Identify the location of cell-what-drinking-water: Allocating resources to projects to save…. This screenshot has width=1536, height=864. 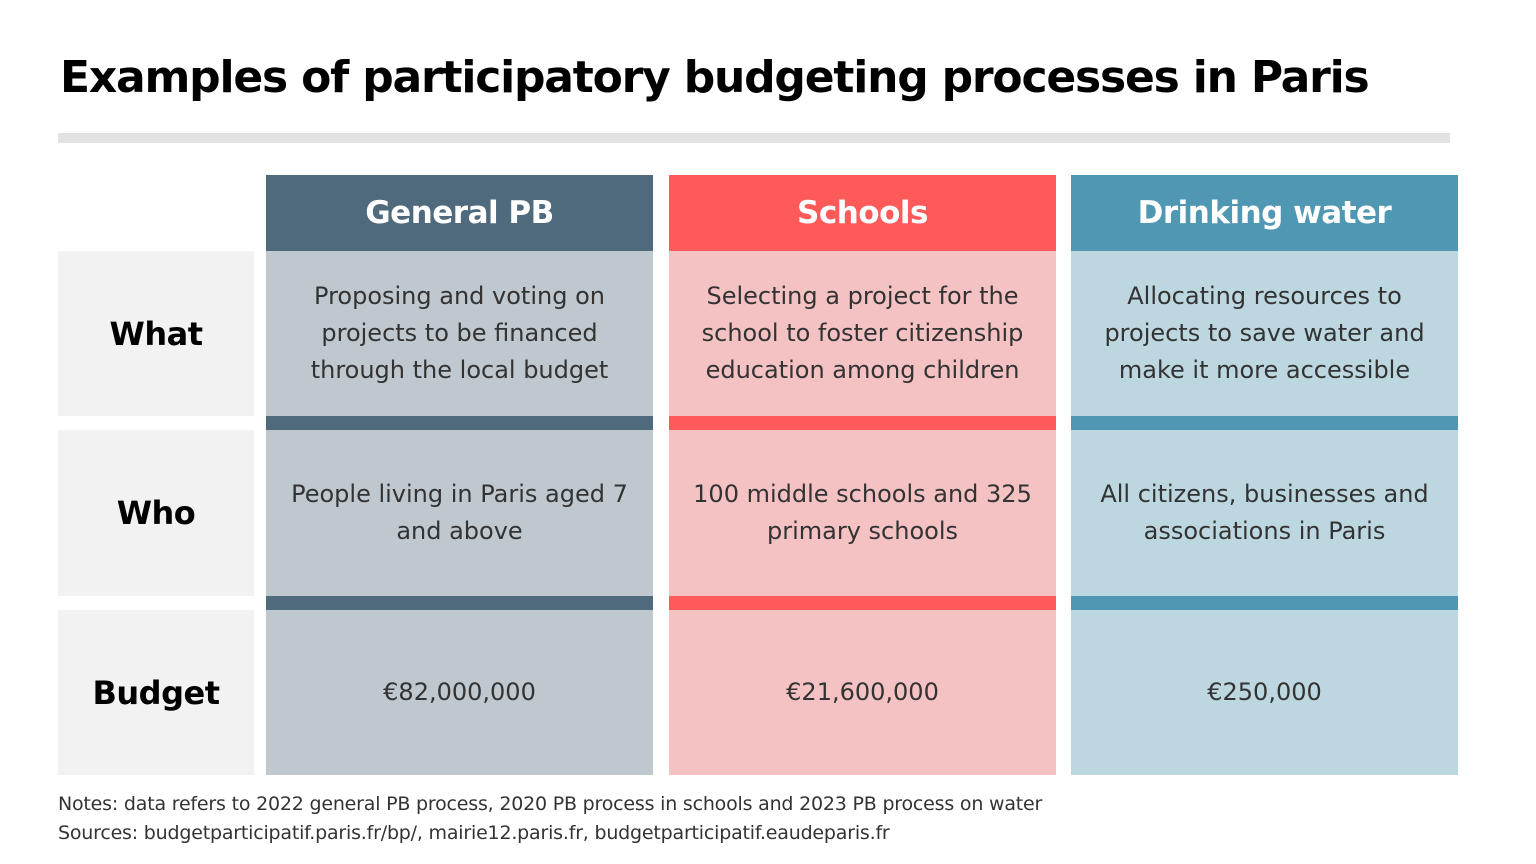
(1264, 333).